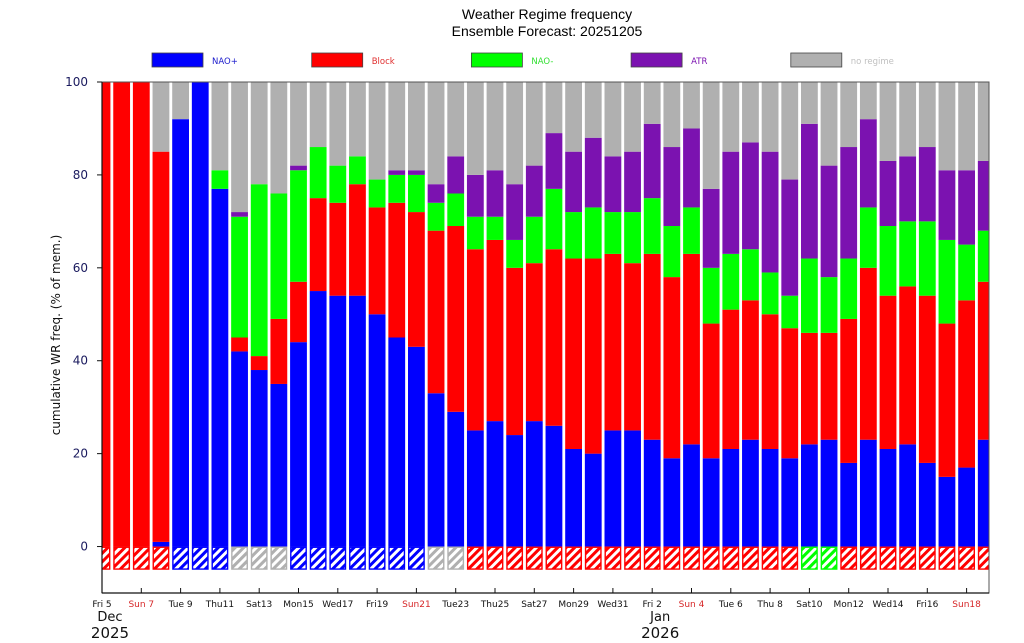 The height and width of the screenshot is (643, 1024). What do you see at coordinates (219, 605) in the screenshot?
I see `x-tick-label: Thu11` at bounding box center [219, 605].